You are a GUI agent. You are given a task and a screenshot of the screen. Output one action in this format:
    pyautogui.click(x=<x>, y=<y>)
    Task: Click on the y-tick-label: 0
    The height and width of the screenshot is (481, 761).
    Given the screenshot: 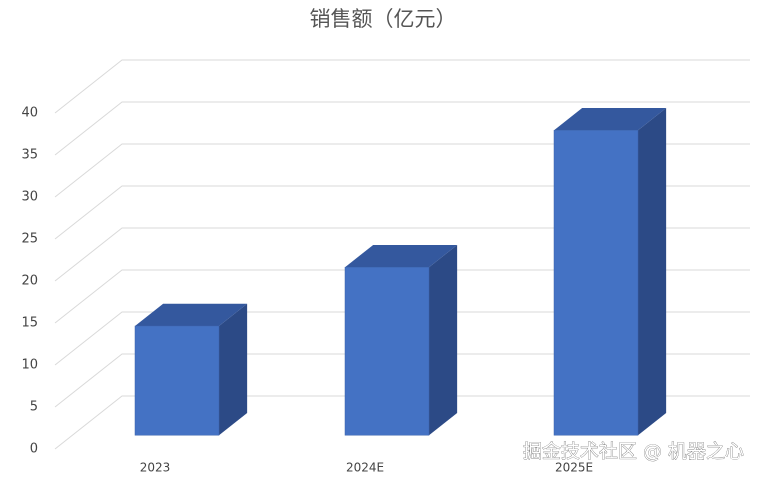 What is the action you would take?
    pyautogui.click(x=34, y=449)
    